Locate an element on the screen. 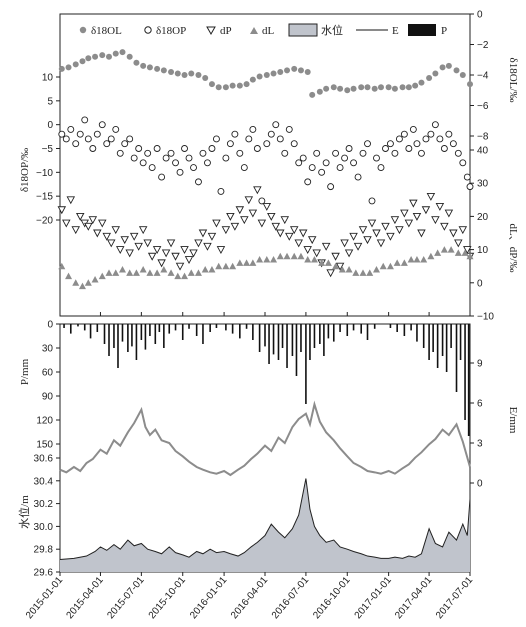 This screenshot has width=526, height=627. evaporation-axis-tick-label: 0 is located at coordinates (480, 484).